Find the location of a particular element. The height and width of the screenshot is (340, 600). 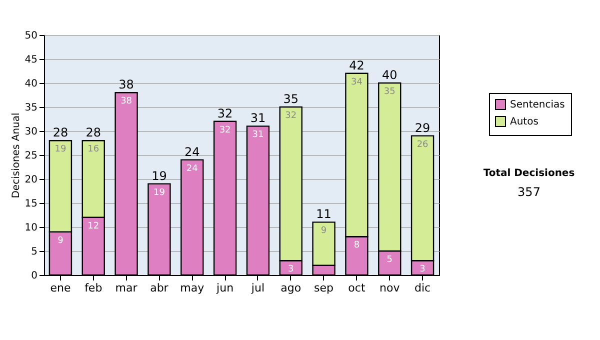

total-label: 40 is located at coordinates (390, 75).